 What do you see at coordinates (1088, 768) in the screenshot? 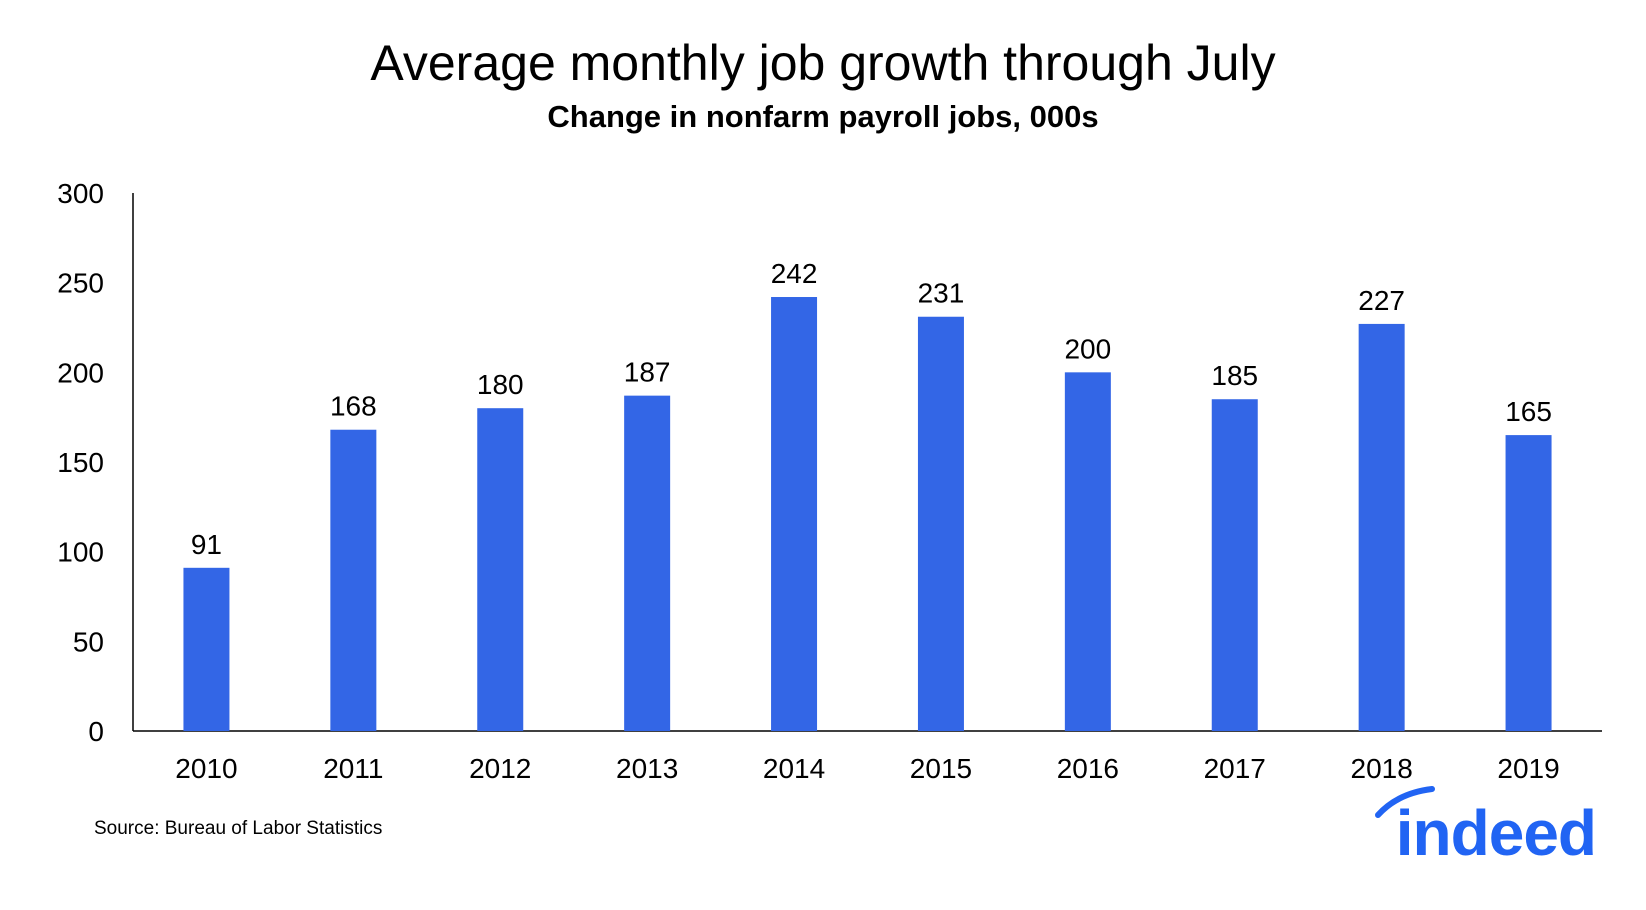
I see `x-tick-label: 2016` at bounding box center [1088, 768].